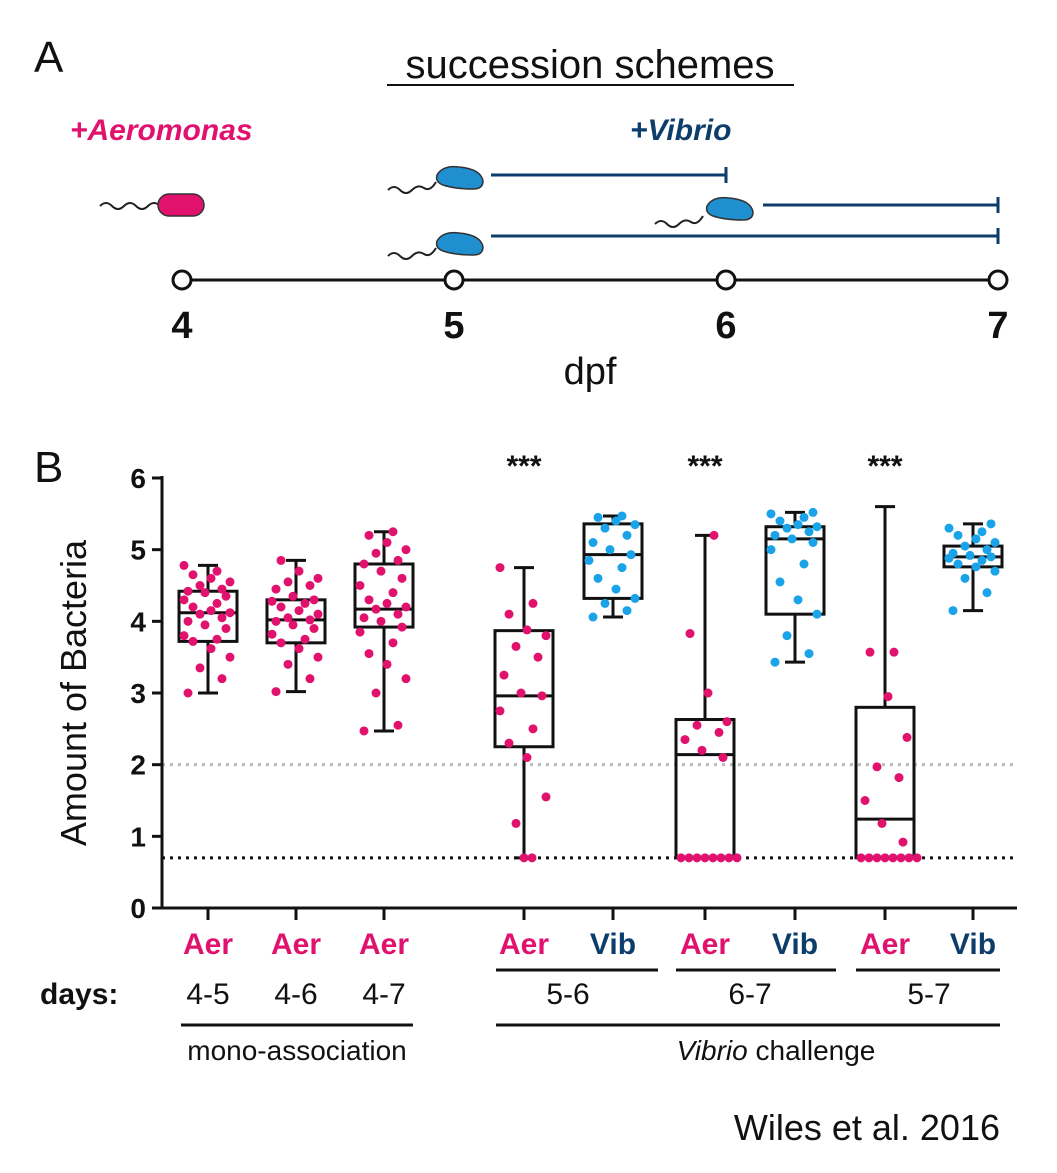 Image resolution: width=1057 pixels, height=1173 pixels. Describe the element at coordinates (138, 836) in the screenshot. I see `y-tick-label: 1` at that location.